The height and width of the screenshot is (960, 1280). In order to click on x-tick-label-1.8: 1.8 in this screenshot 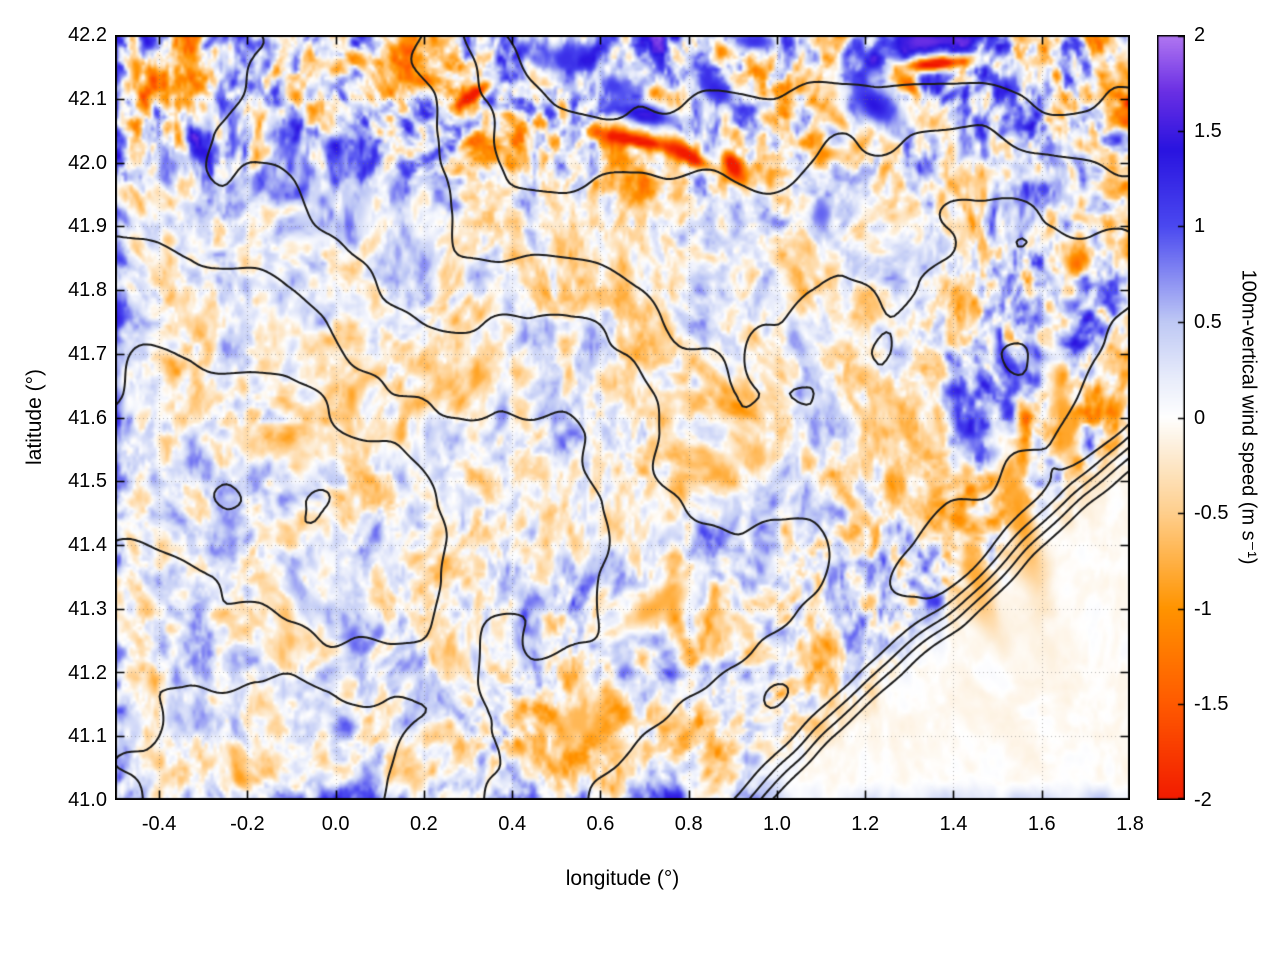, I will do `click(1130, 824)`.